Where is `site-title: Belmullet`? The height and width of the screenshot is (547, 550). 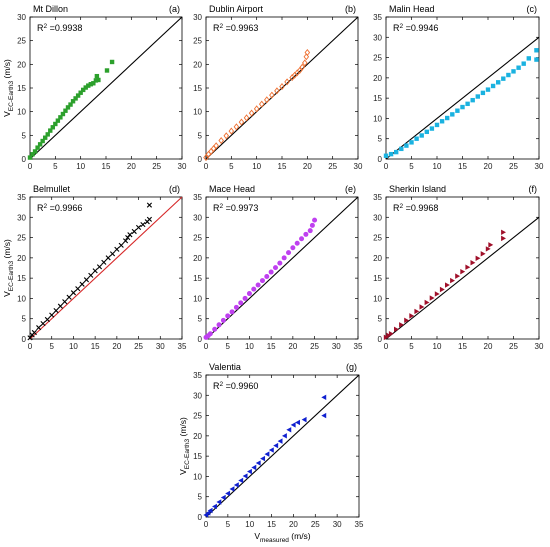 site-title: Belmullet is located at coordinates (52, 189).